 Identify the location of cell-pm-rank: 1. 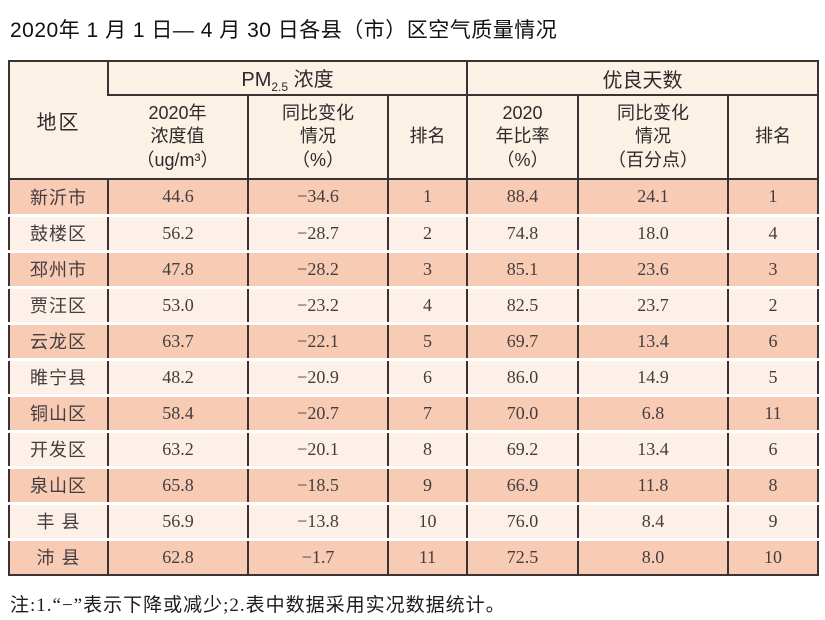
(427, 197).